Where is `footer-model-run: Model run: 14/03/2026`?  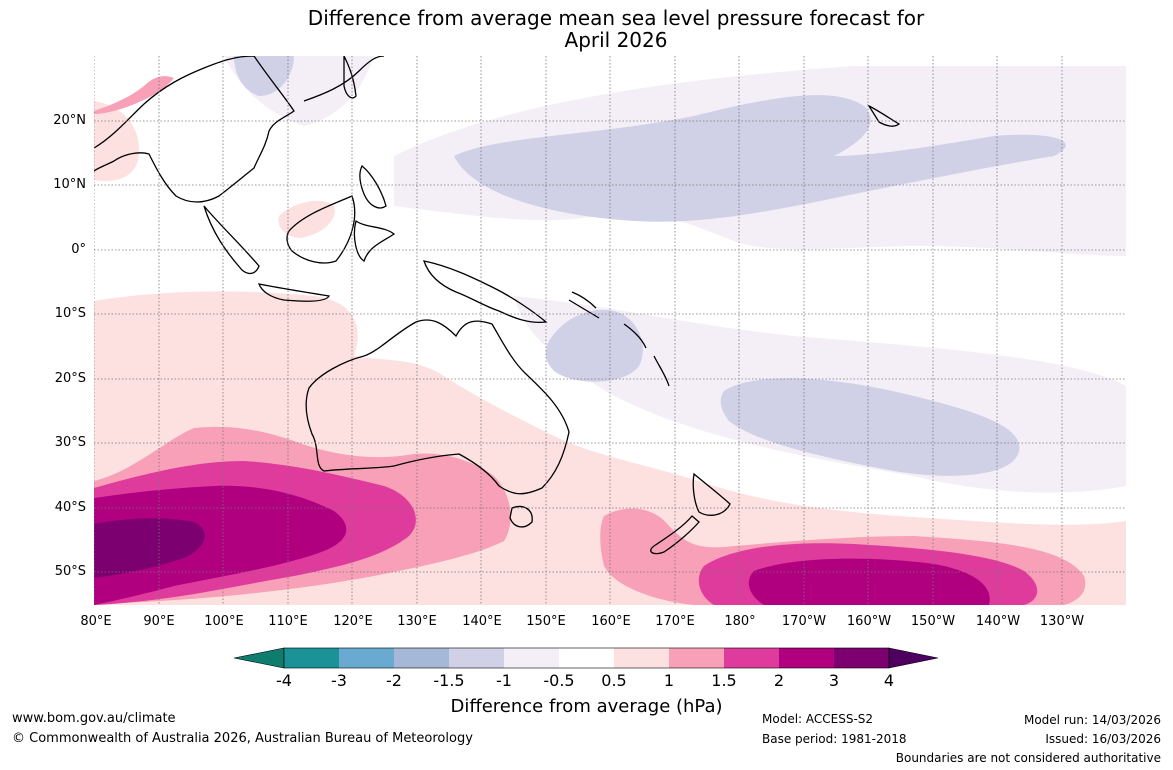
footer-model-run: Model run: 14/03/2026 is located at coordinates (1092, 720).